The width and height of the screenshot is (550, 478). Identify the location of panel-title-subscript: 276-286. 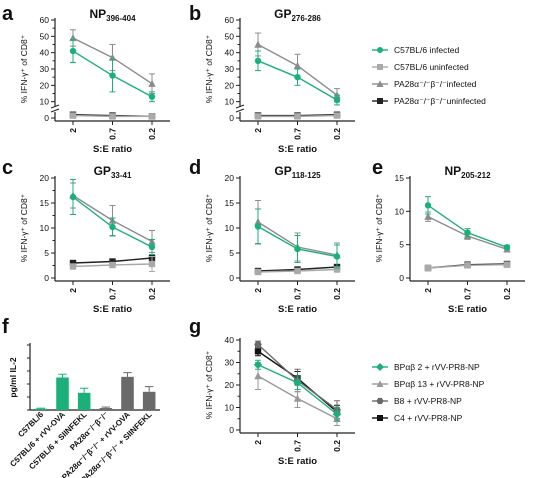
(306, 18).